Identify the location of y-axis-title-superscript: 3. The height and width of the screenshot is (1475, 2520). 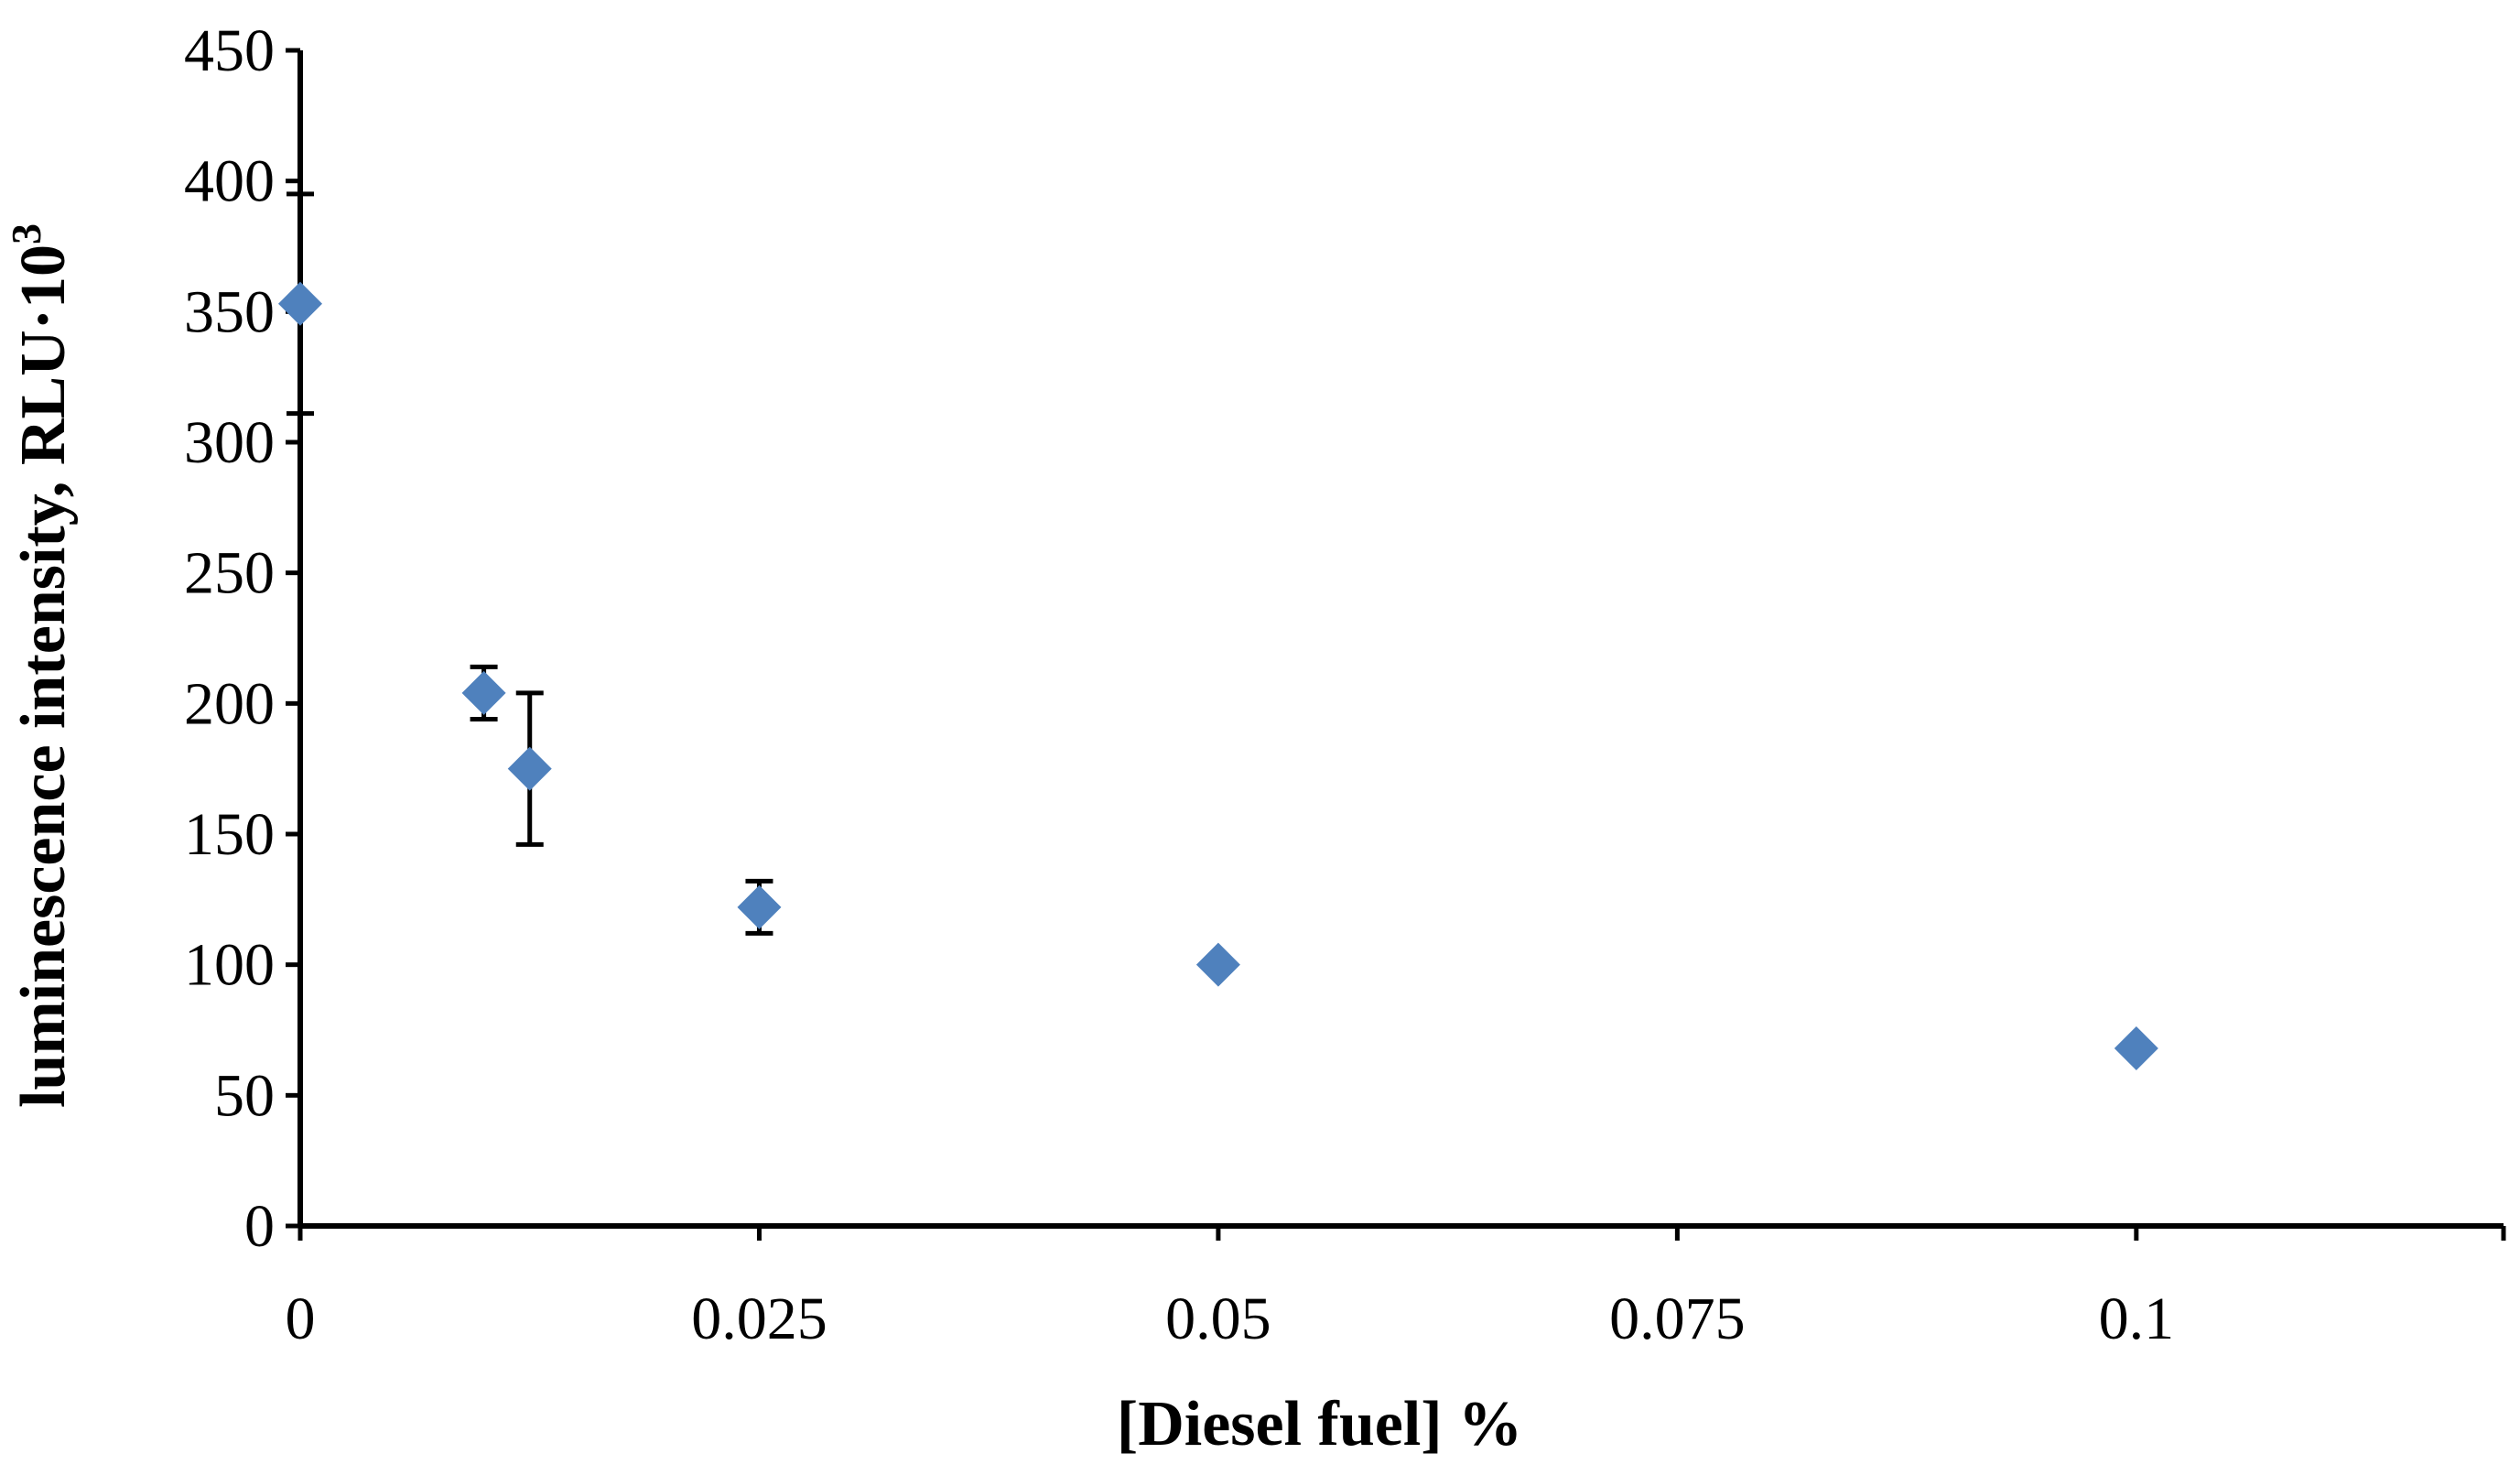
(26, 234).